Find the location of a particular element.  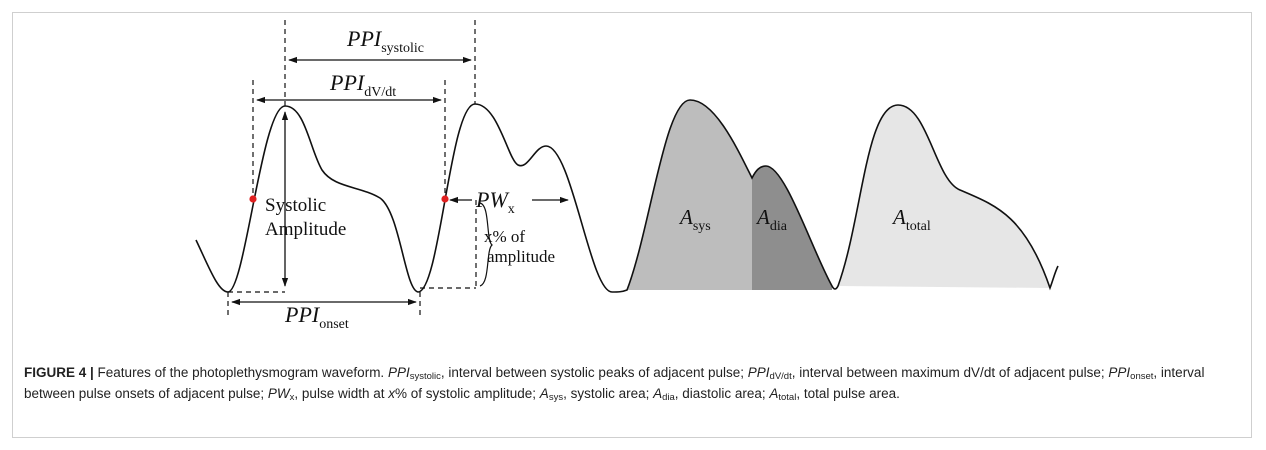

x-percent-brace is located at coordinates (486, 244).